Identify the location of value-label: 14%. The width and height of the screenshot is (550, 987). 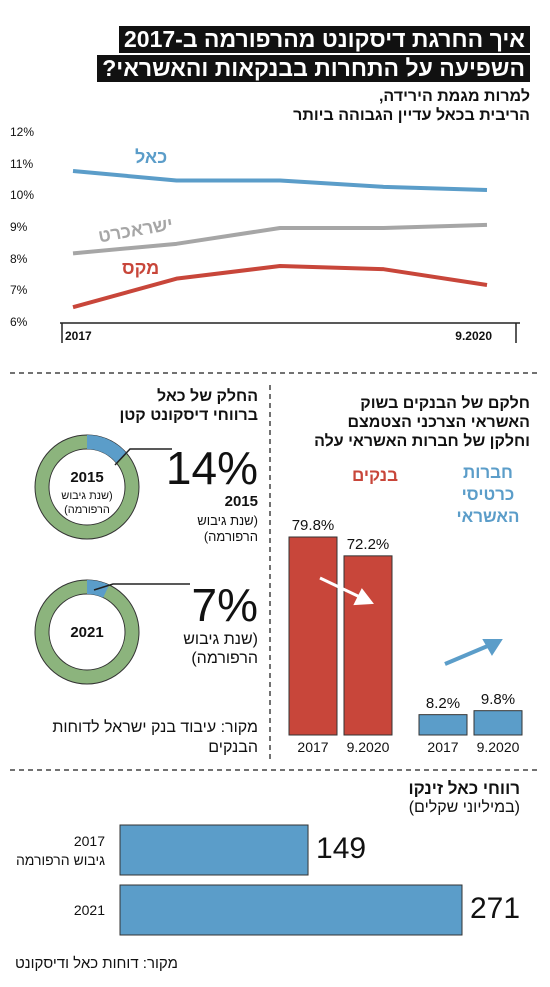
(211, 468).